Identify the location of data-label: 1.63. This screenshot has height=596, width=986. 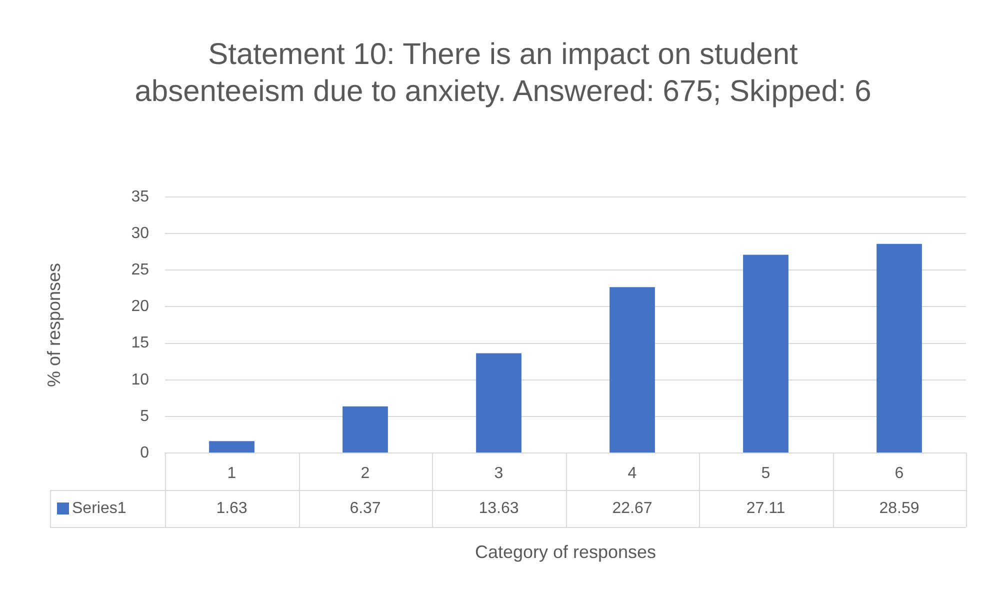
(232, 508).